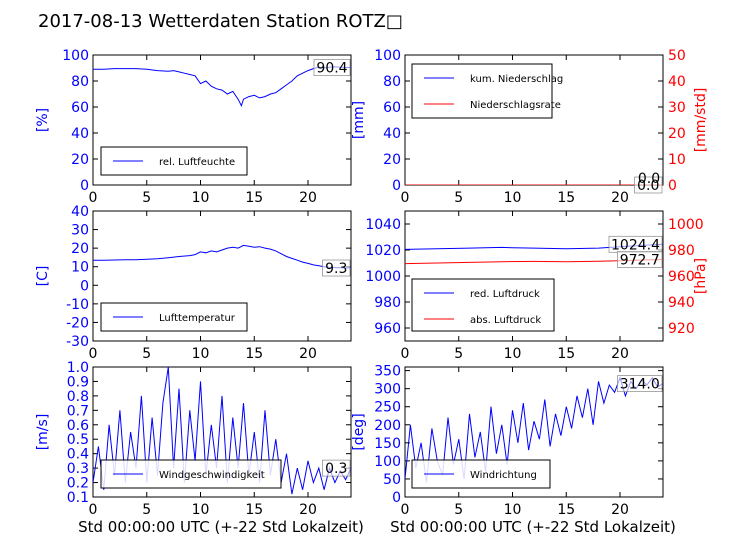 The image size is (736, 557). Describe the element at coordinates (677, 108) in the screenshot. I see `y-right-tick-label: 30` at that location.